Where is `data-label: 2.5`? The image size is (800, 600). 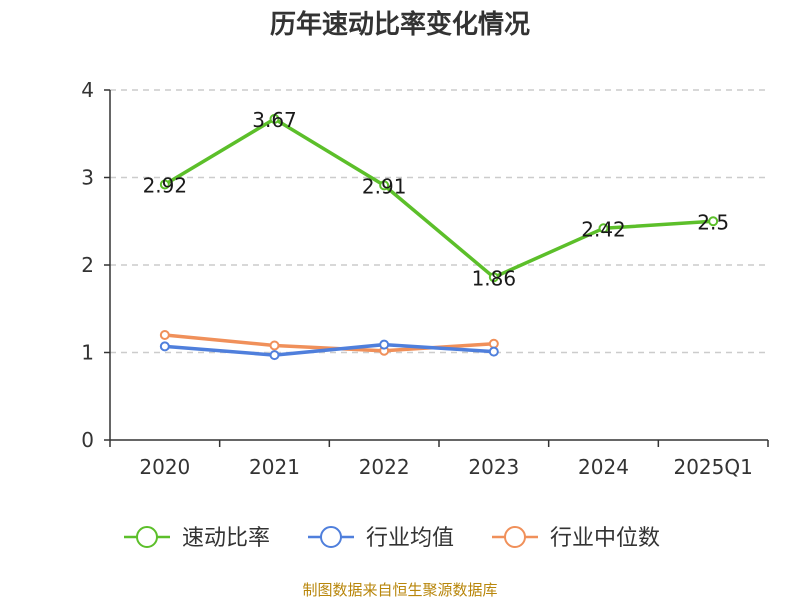
data-label: 2.5 is located at coordinates (713, 222).